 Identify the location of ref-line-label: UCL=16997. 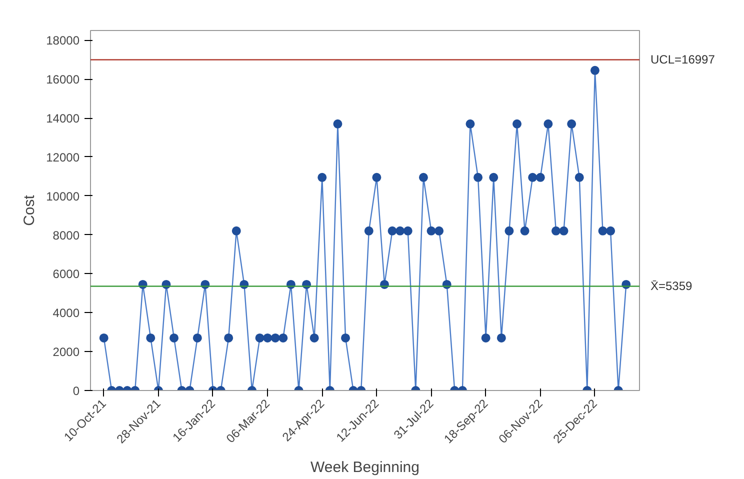
(683, 59).